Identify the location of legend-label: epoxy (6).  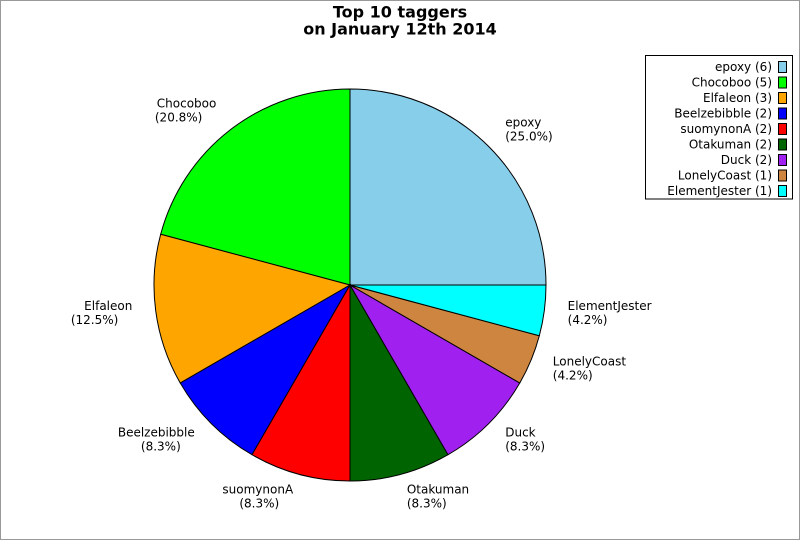
(743, 67).